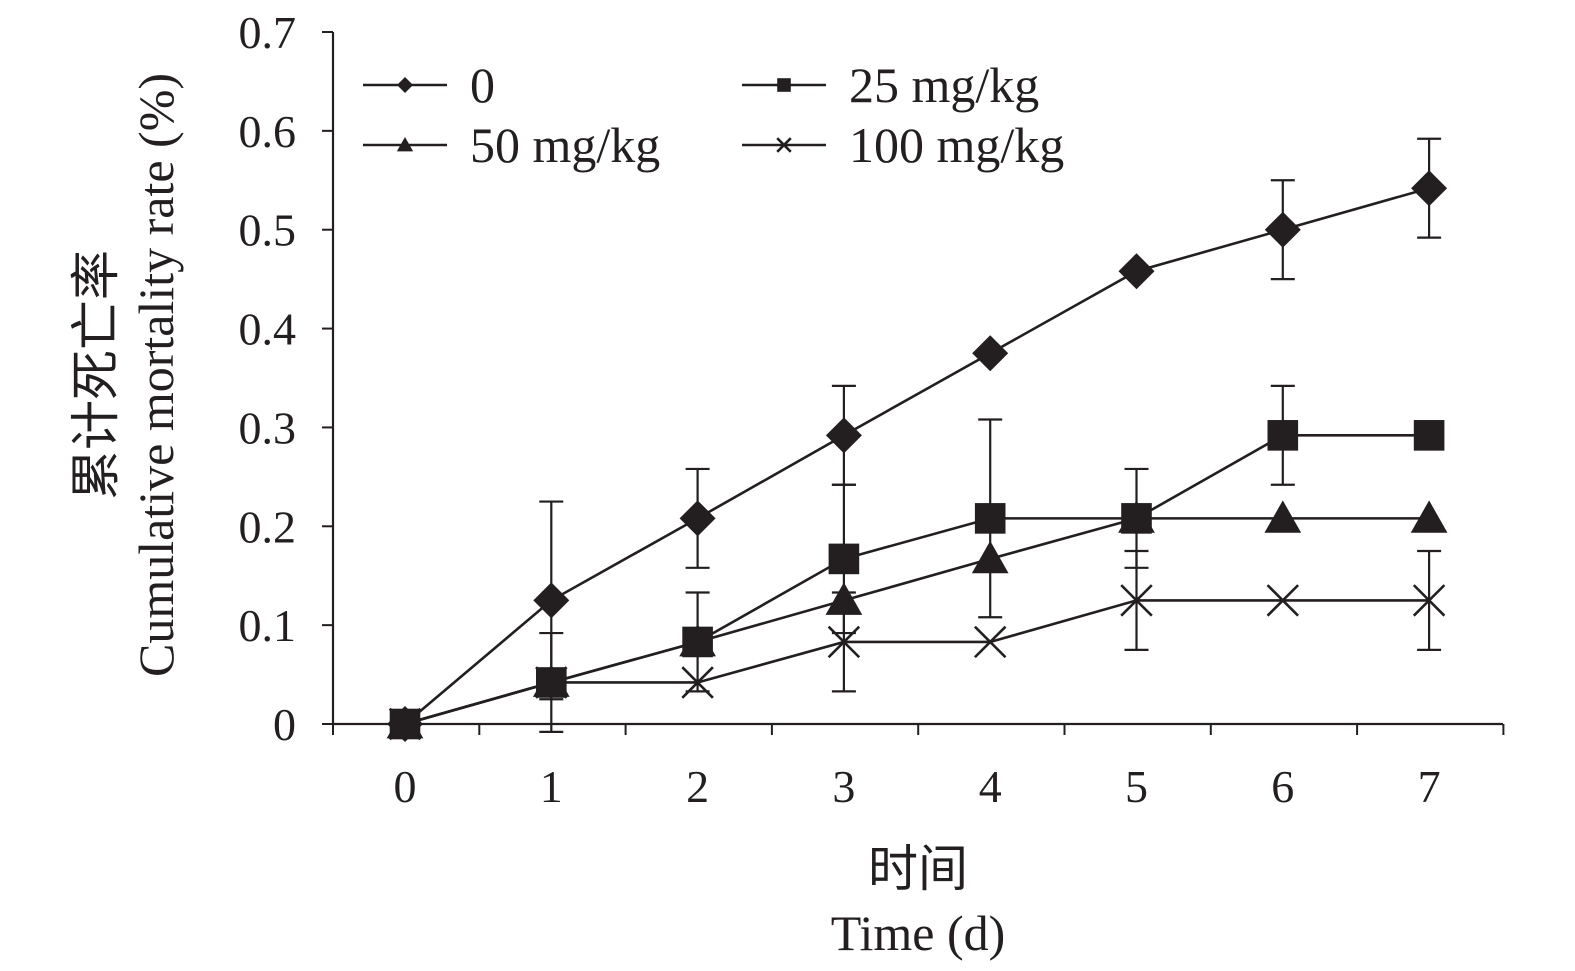  I want to click on legend-label: 25 mg/kg, so click(944, 85).